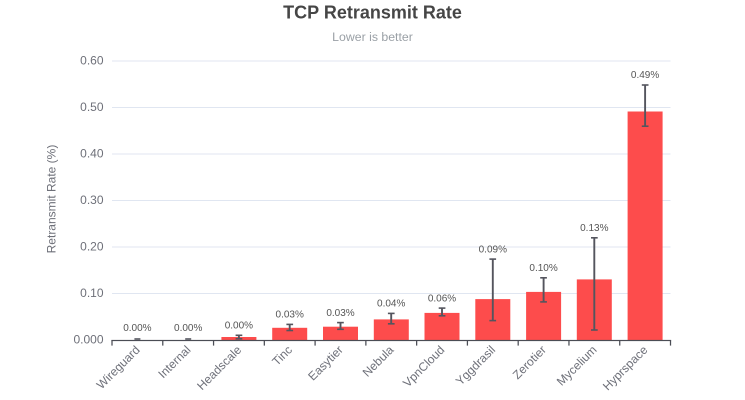  I want to click on svg-text: 0.10%, so click(543, 268).